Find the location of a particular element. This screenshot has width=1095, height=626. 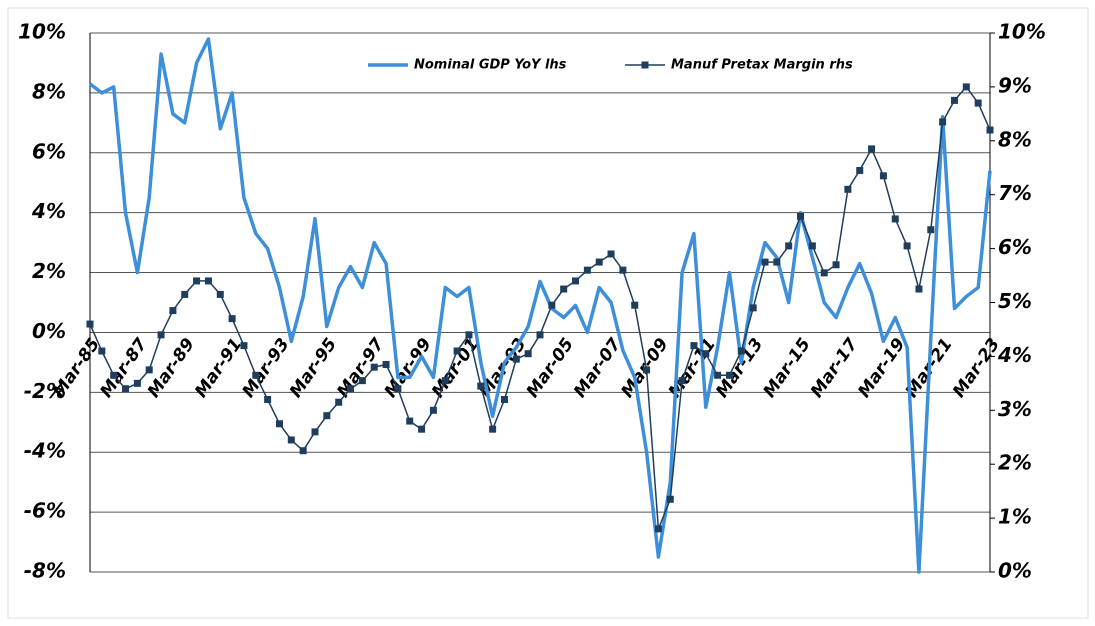

y-tick-label: 10% is located at coordinates (42, 32).